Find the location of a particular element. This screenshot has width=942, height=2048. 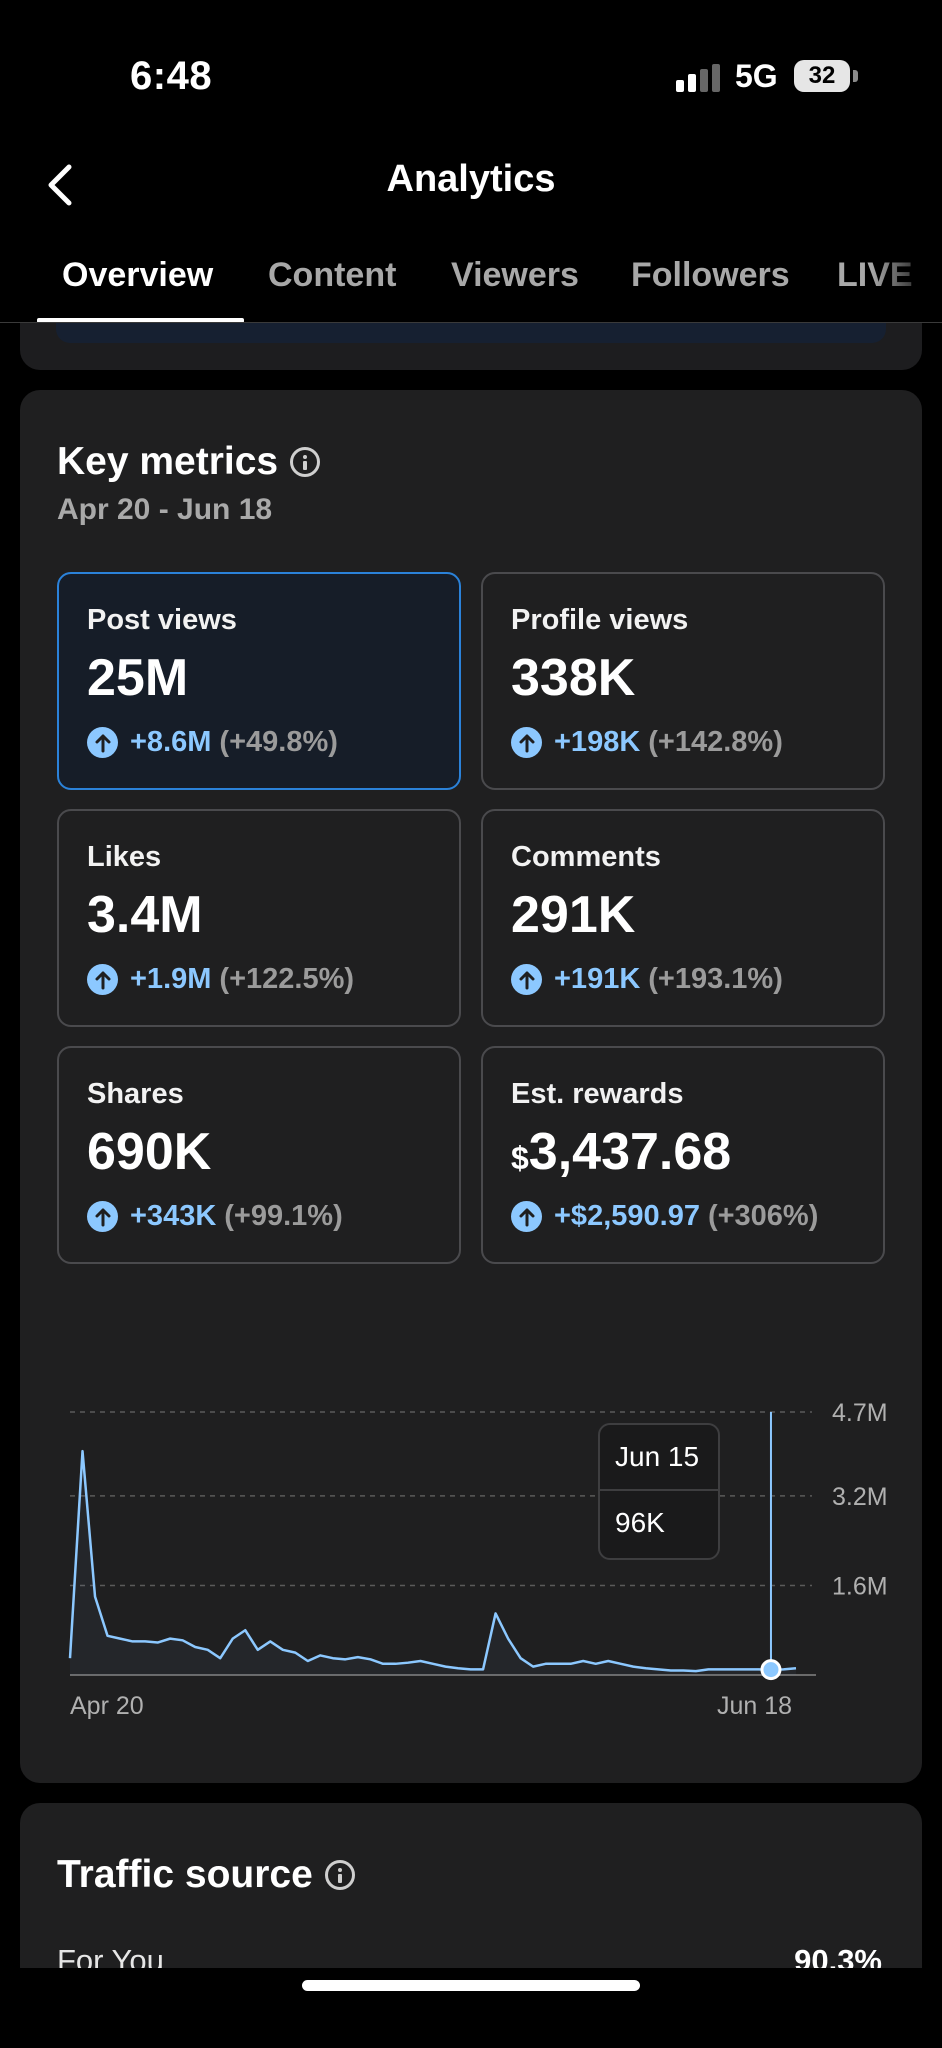

metric-label: Likes is located at coordinates (124, 857).